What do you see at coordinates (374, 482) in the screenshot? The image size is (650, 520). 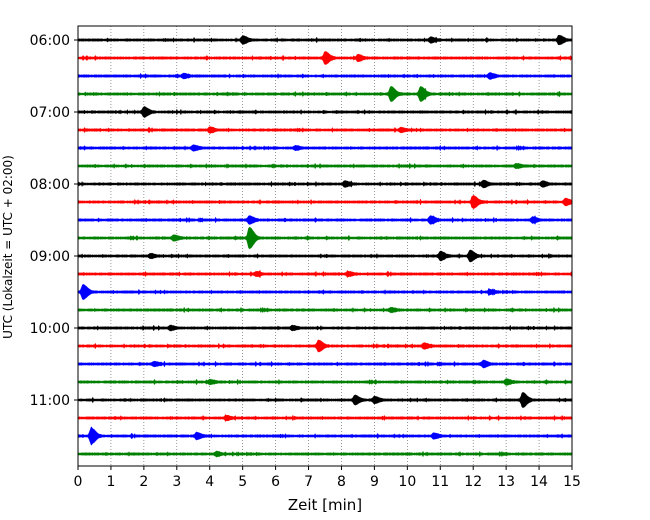 I see `x-tick-label: 9` at bounding box center [374, 482].